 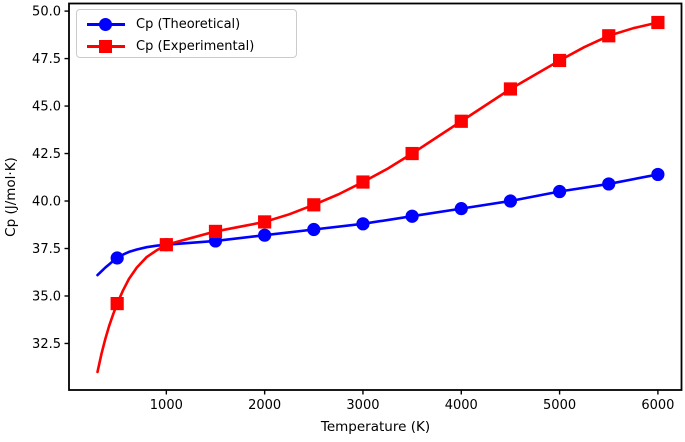 I want to click on legend-square-marker-icon, so click(x=105, y=46).